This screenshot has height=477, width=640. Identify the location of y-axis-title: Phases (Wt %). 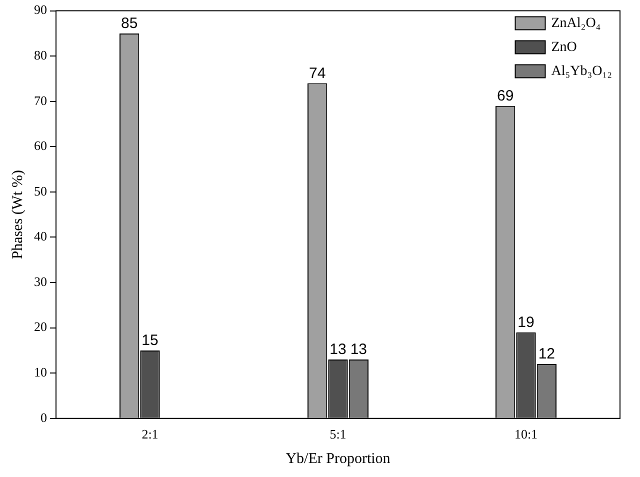
(18, 215).